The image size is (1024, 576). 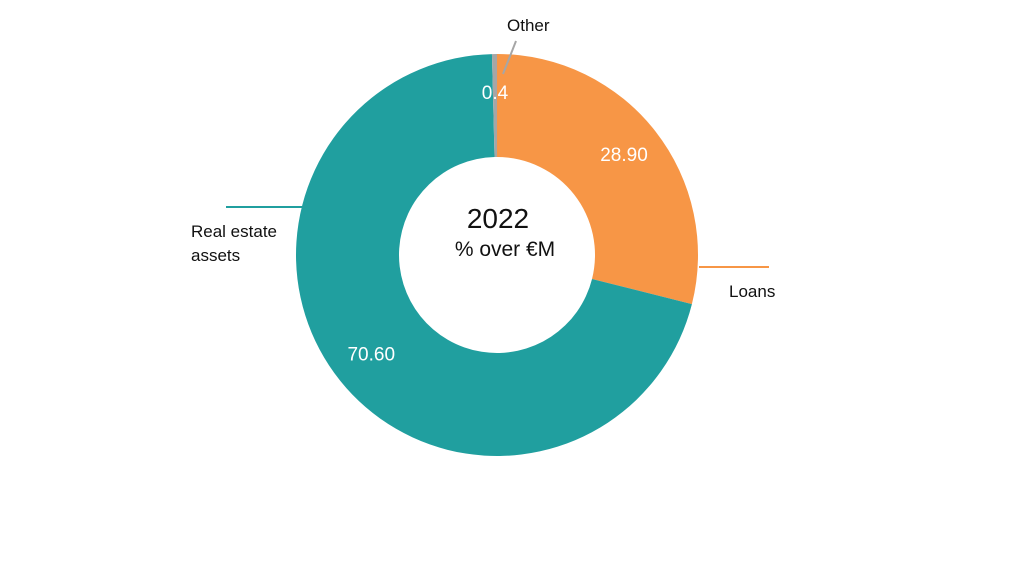 What do you see at coordinates (528, 25) in the screenshot?
I see `category-label-other: Other` at bounding box center [528, 25].